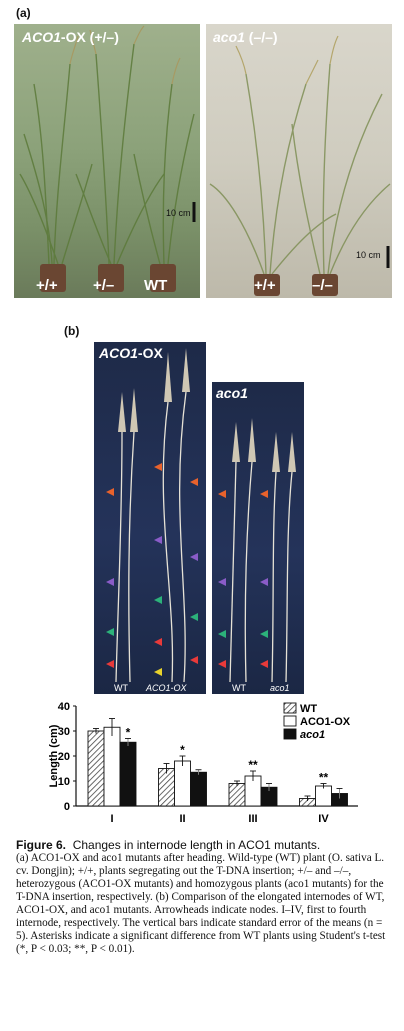 This screenshot has width=404, height=1031. Describe the element at coordinates (182, 783) in the screenshot. I see `bar-aco1-ox-II` at that location.